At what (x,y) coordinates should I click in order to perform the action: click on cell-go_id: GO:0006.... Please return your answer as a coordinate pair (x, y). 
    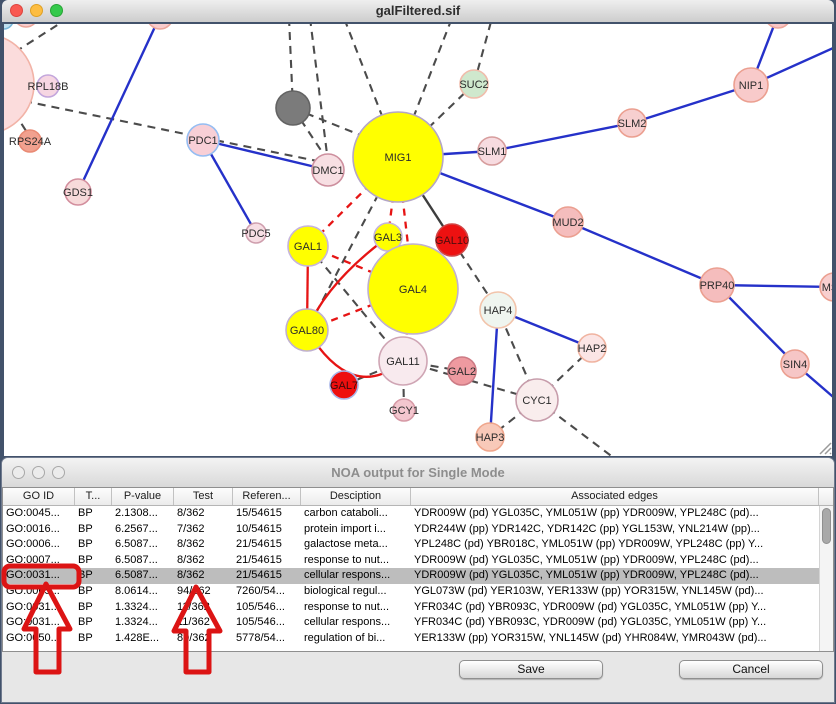
    Looking at the image, I should click on (33, 544).